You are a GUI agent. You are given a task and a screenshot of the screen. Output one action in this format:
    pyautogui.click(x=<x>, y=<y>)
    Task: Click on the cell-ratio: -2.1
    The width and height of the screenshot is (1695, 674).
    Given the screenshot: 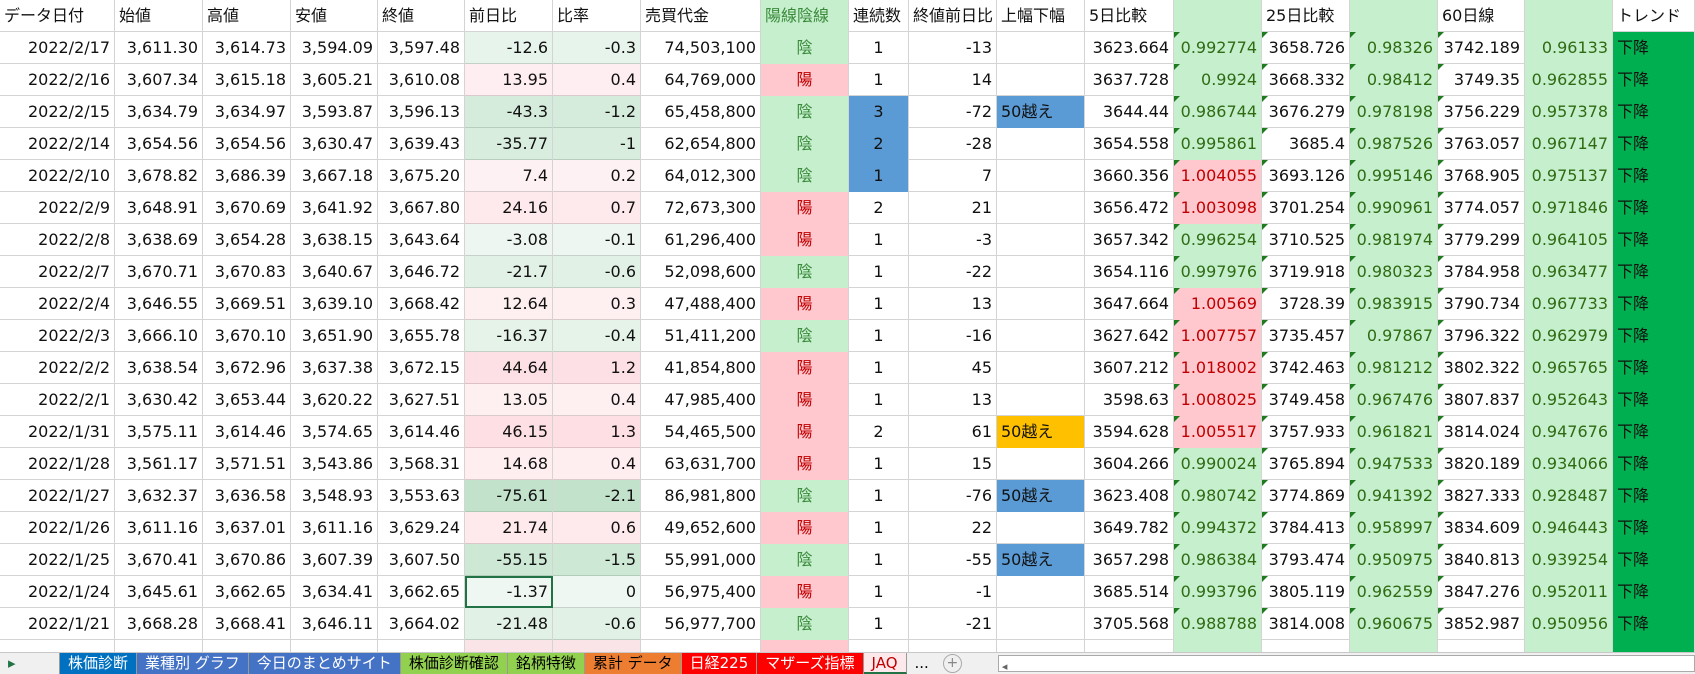 What is the action you would take?
    pyautogui.click(x=597, y=496)
    